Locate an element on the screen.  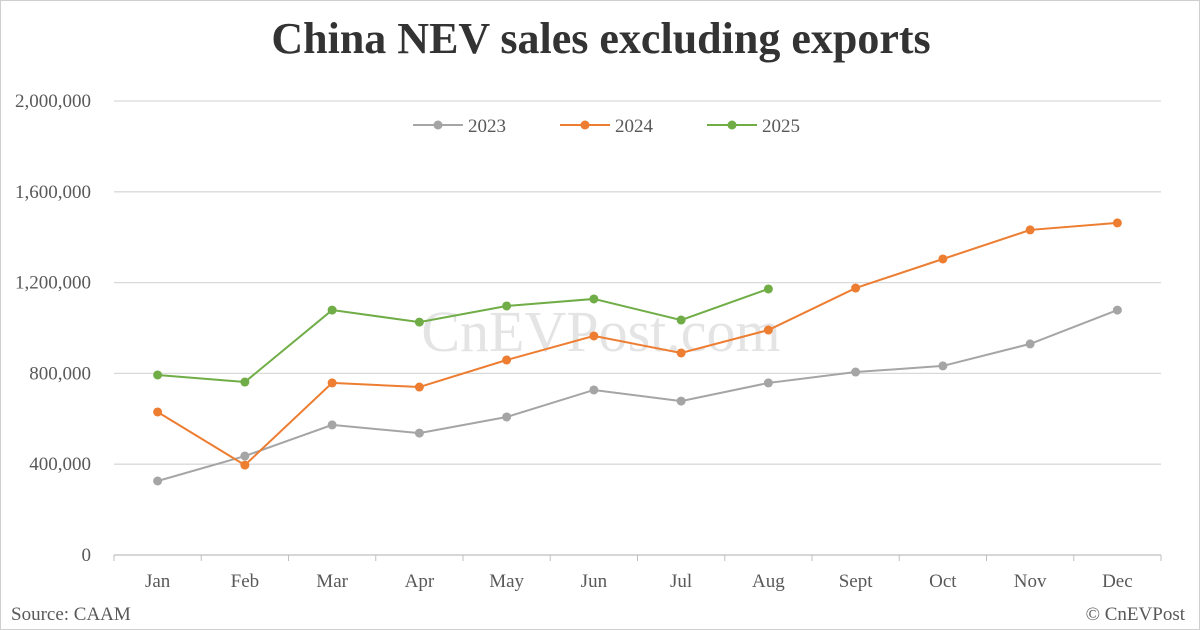
y-tick-label: 800,000 is located at coordinates (60, 373).